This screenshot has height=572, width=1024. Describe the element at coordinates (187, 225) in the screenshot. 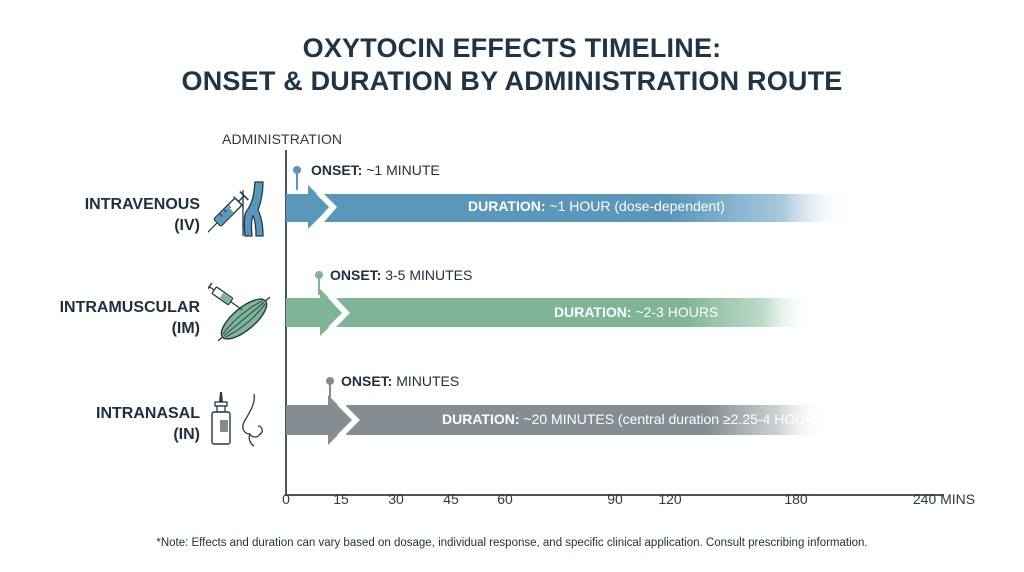

I see `route-abbr: (IV)` at that location.